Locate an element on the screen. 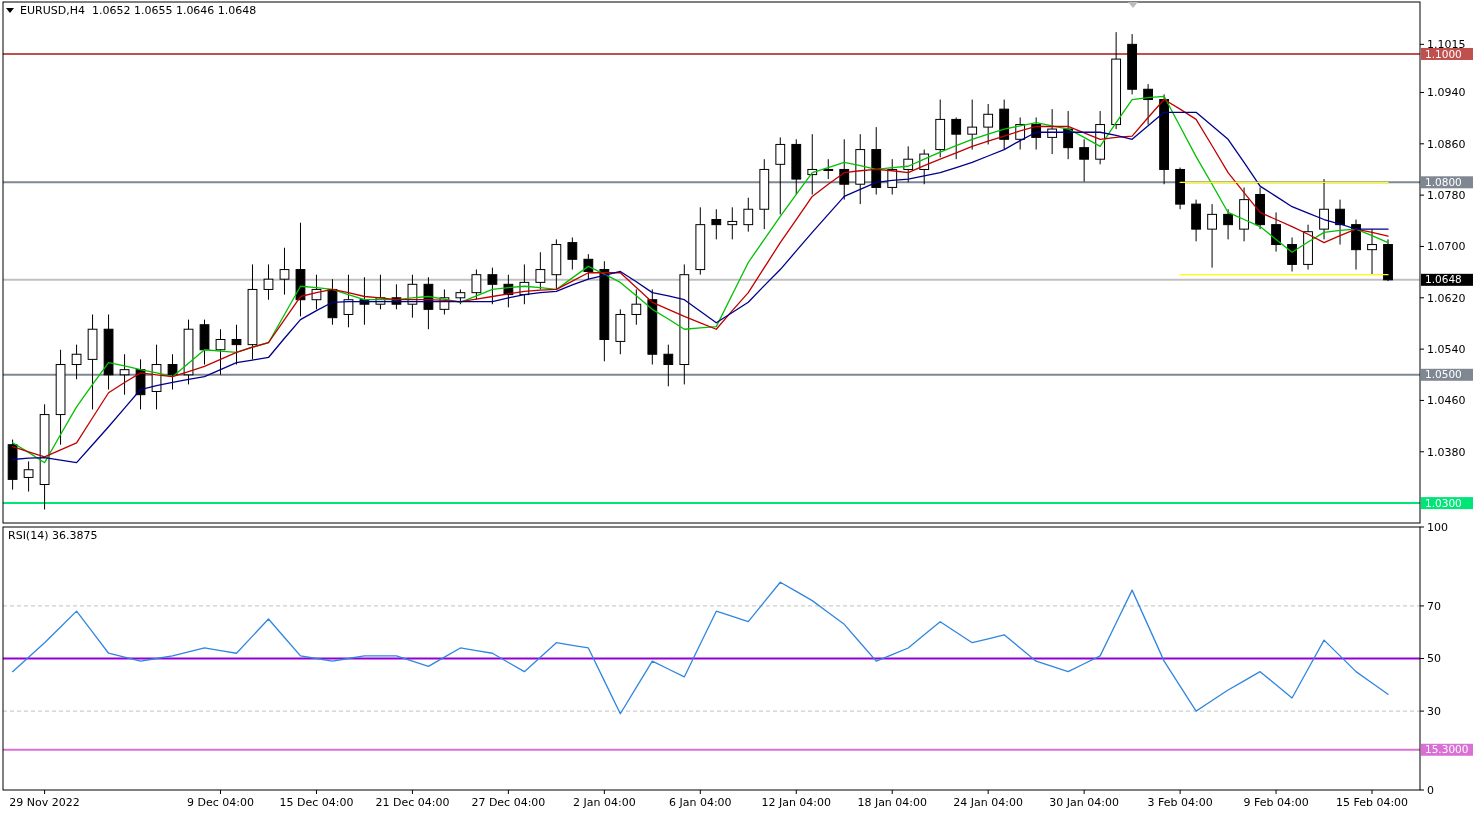 This screenshot has height=813, width=1474. x-tick-label: 9 Dec 04:00 is located at coordinates (220, 802).